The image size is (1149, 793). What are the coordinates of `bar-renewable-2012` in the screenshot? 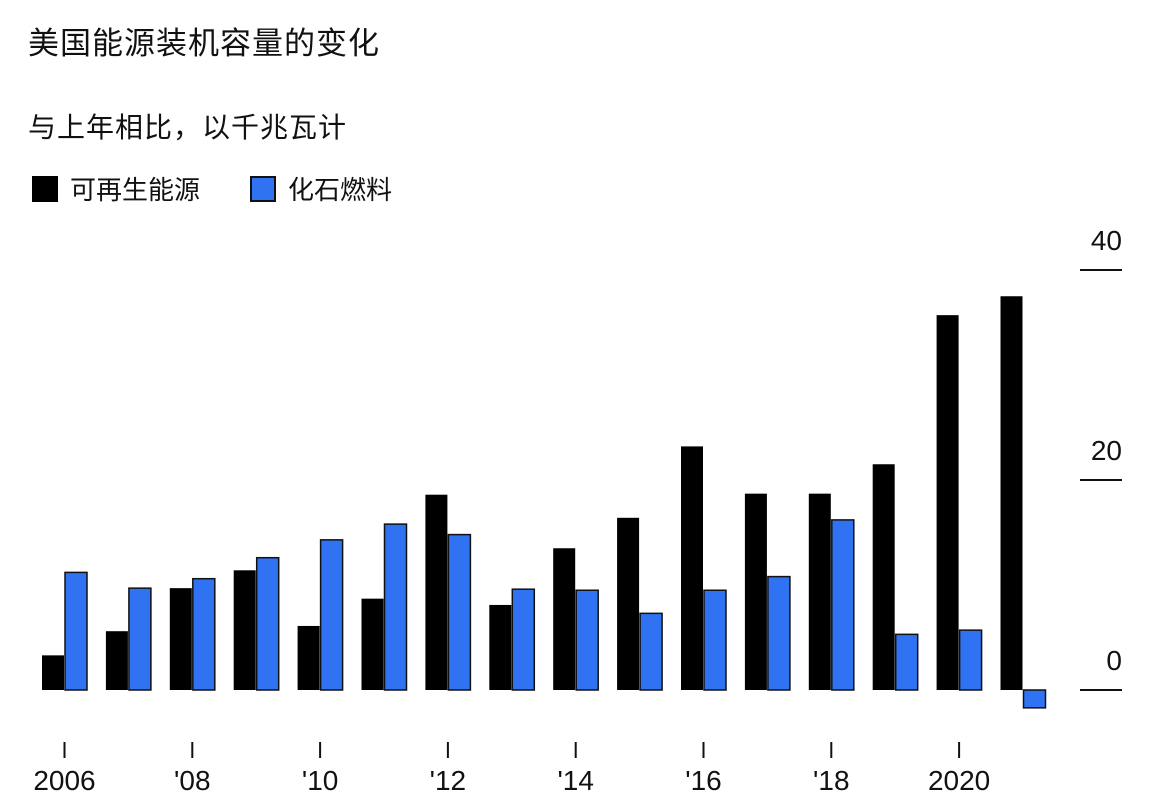 It's located at (436, 592).